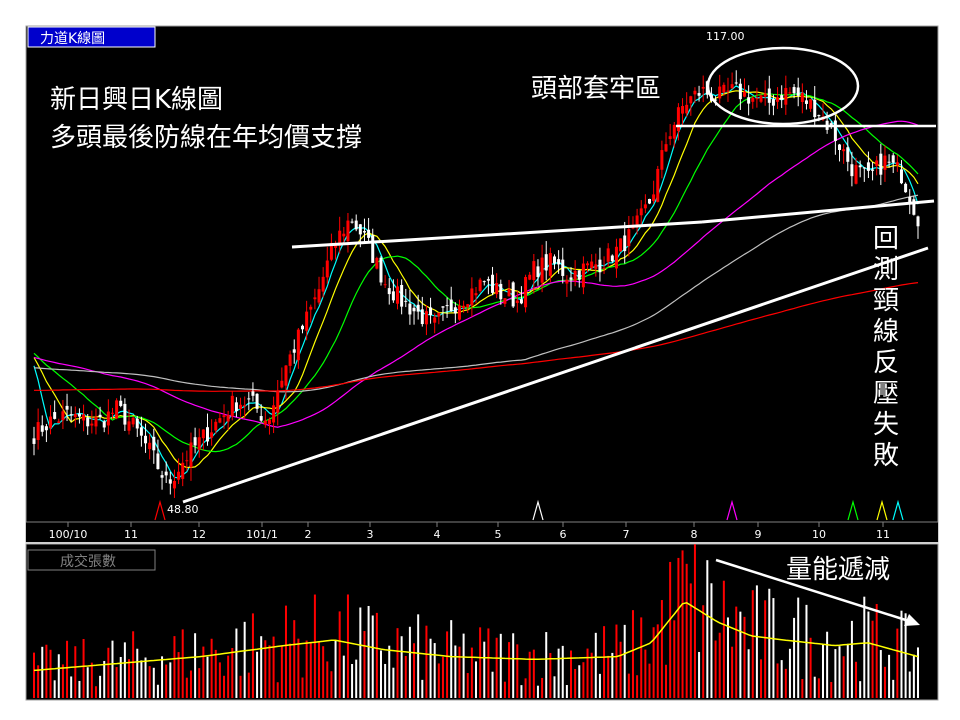  Describe the element at coordinates (886, 270) in the screenshot. I see `annotation-retest-char: 測` at that location.